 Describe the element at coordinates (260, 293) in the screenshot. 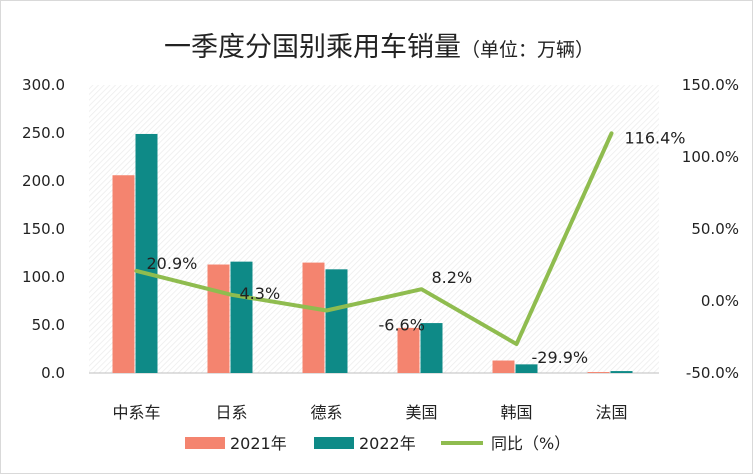

I see `yoy-data-label: 4.3%` at that location.